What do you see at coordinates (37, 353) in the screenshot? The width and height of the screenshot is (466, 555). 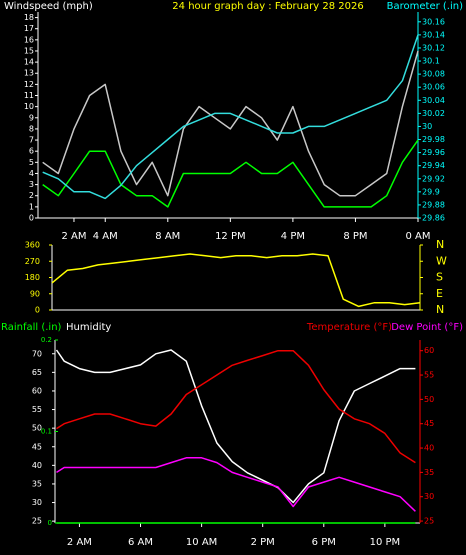 I see `y-tick-label: 70` at bounding box center [37, 353].